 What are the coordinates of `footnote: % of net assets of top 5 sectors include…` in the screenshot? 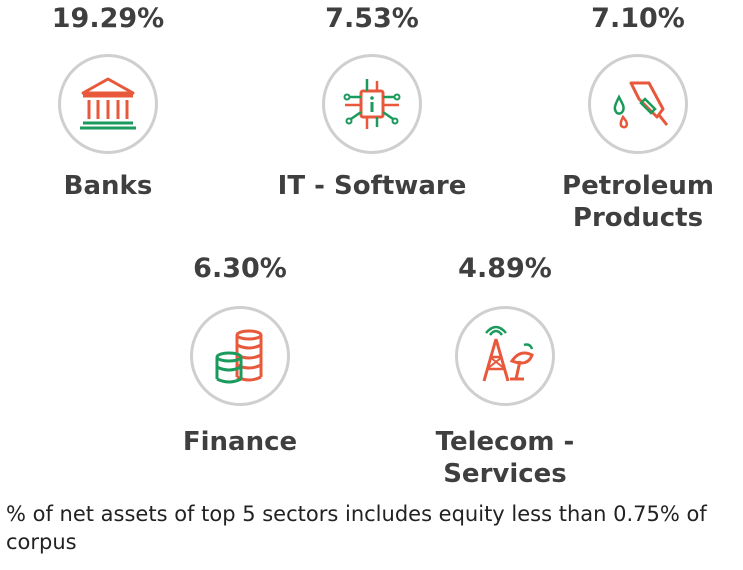 It's located at (356, 528).